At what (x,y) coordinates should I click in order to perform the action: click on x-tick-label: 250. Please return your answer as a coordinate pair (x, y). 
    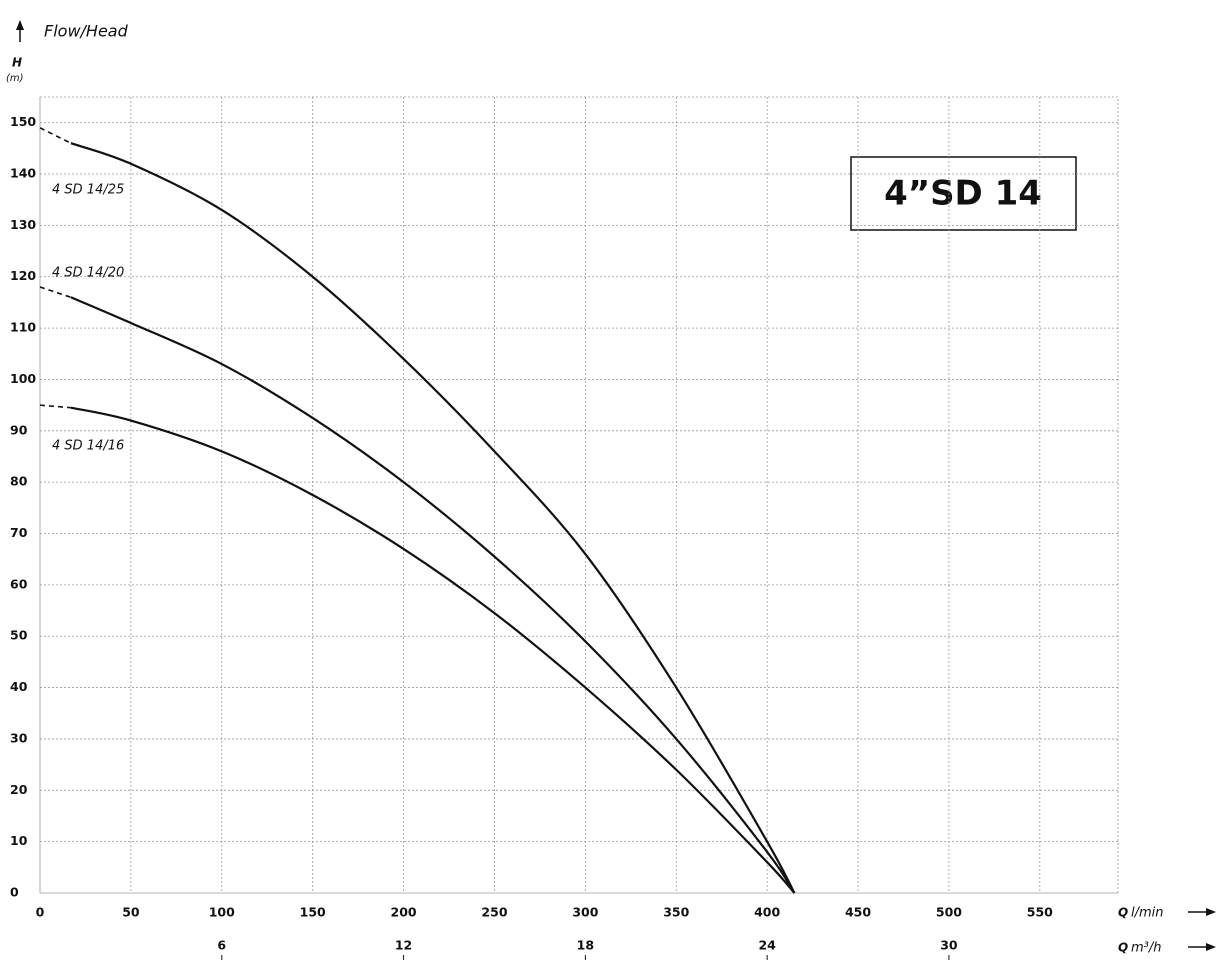
    Looking at the image, I should click on (494, 912).